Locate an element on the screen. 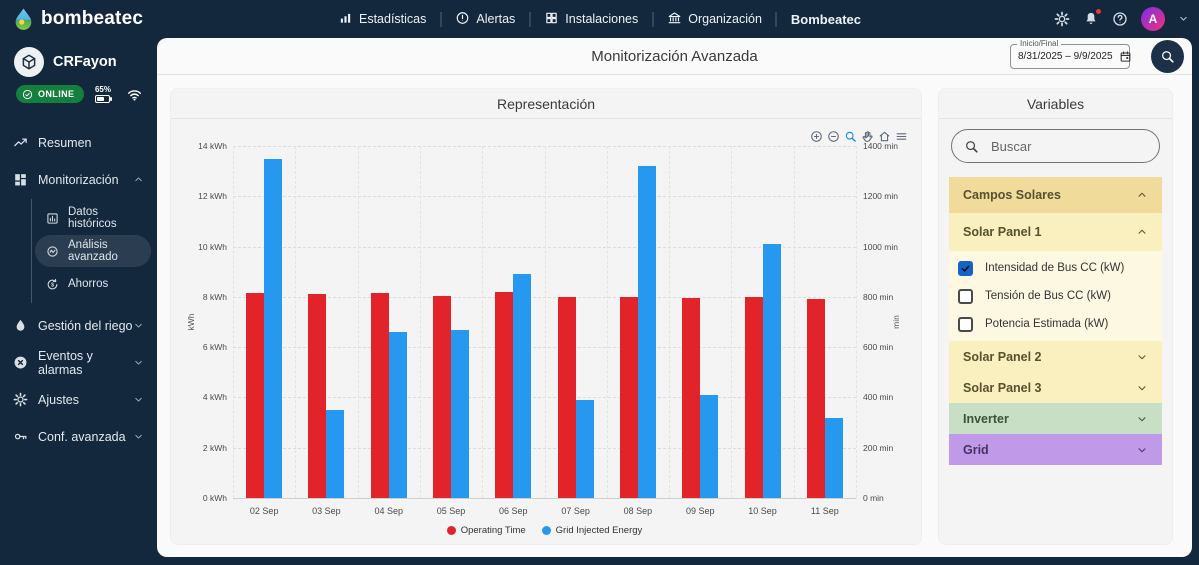 The image size is (1199, 565). droplet-icon is located at coordinates (20, 325).